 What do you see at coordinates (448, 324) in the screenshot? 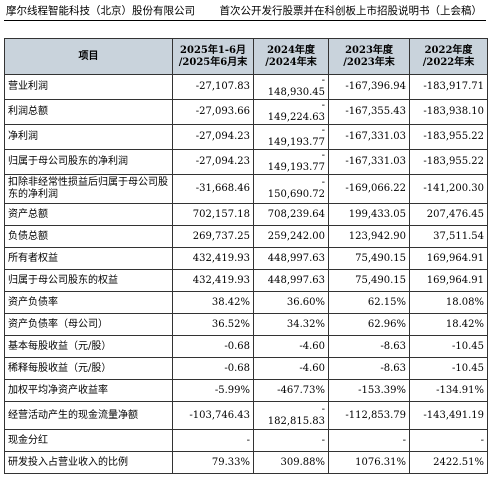
I see `value-cell: 18.42%` at bounding box center [448, 324].